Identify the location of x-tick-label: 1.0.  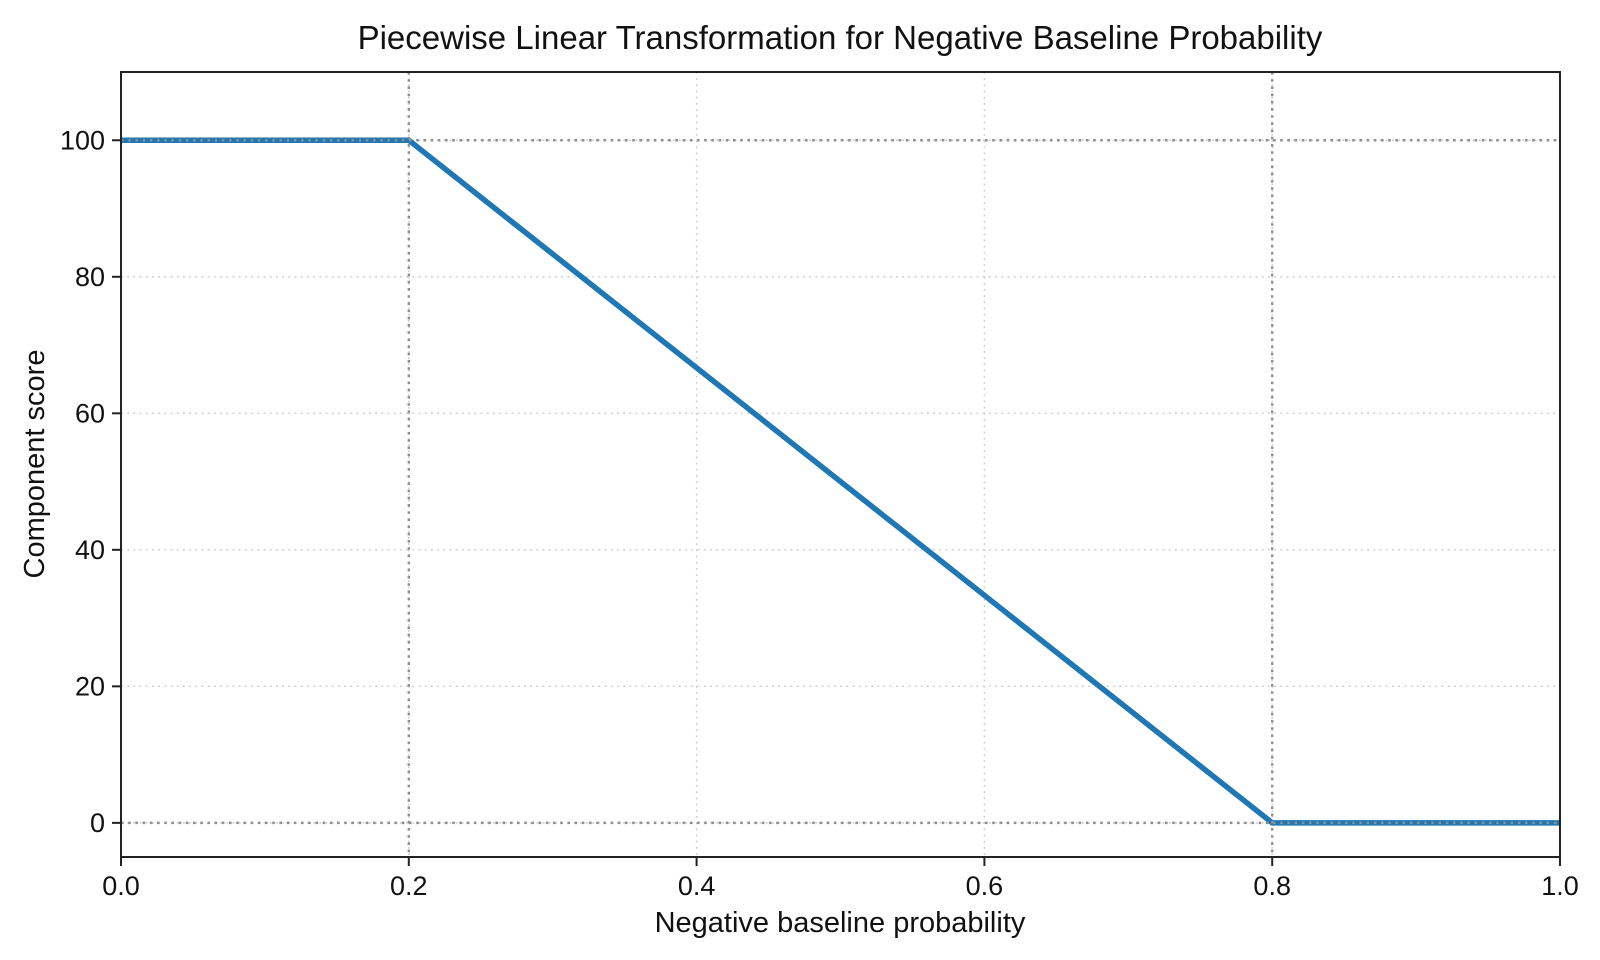
(1560, 886).